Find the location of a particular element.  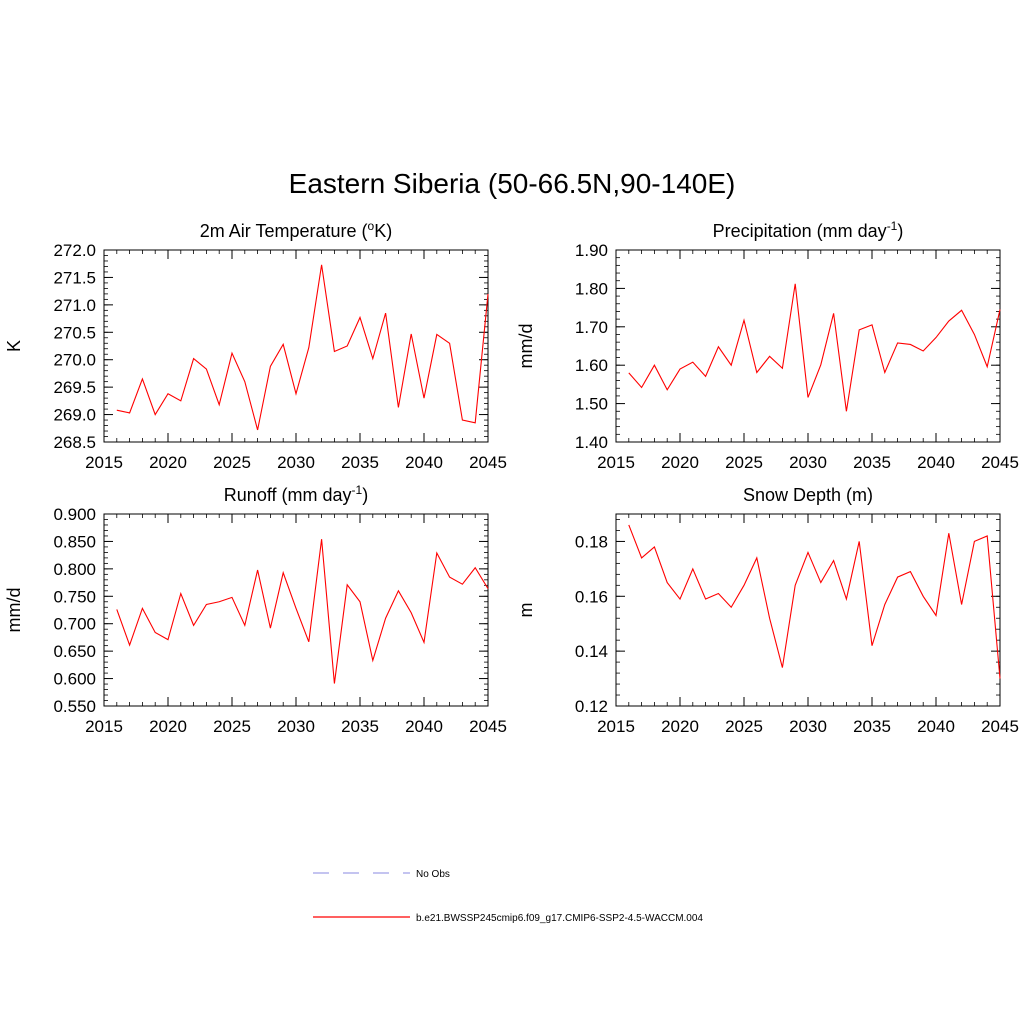

y-tick-label: 0.550 is located at coordinates (74, 706).